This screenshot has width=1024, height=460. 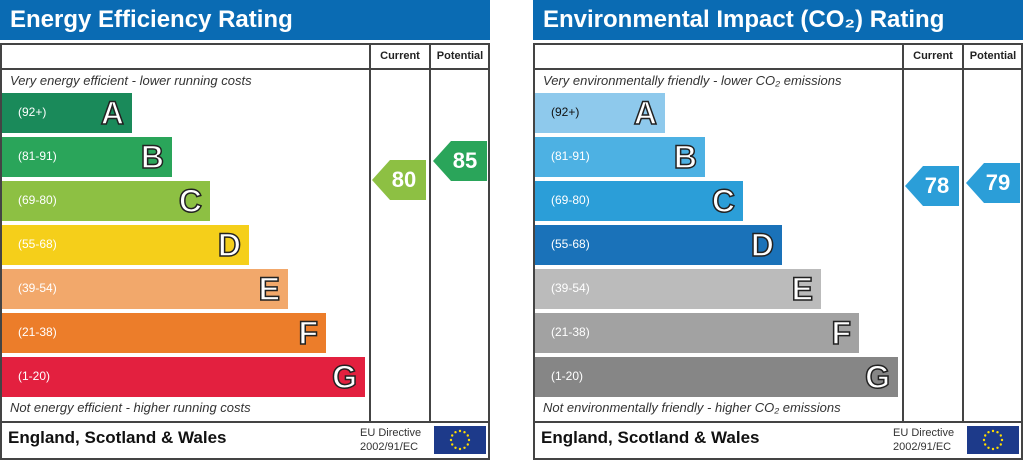 What do you see at coordinates (245, 20) in the screenshot?
I see `panel-title: Energy Efficiency Rating` at bounding box center [245, 20].